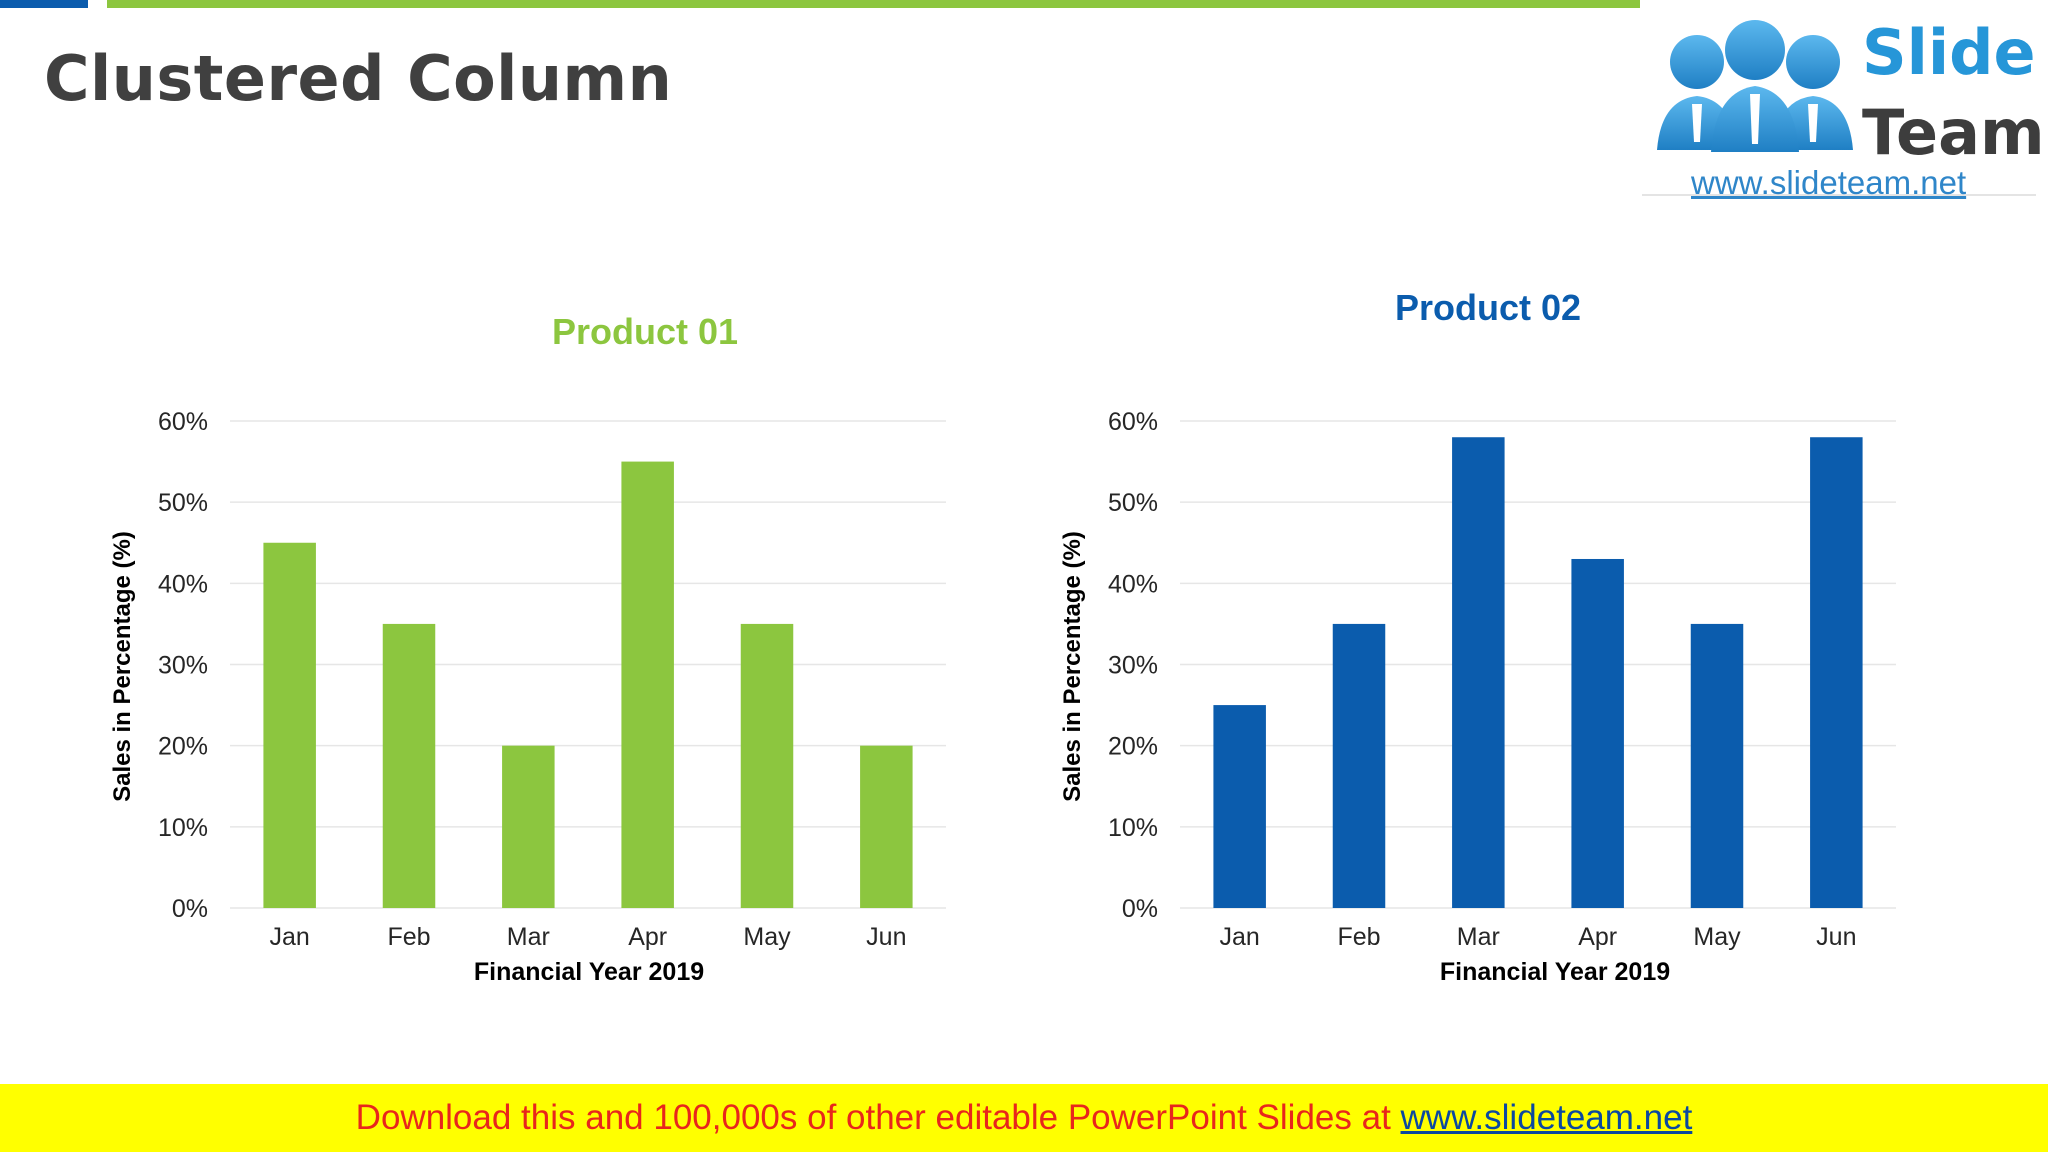 The width and height of the screenshot is (2048, 1152). I want to click on page-title: Clustered Column, so click(358, 78).